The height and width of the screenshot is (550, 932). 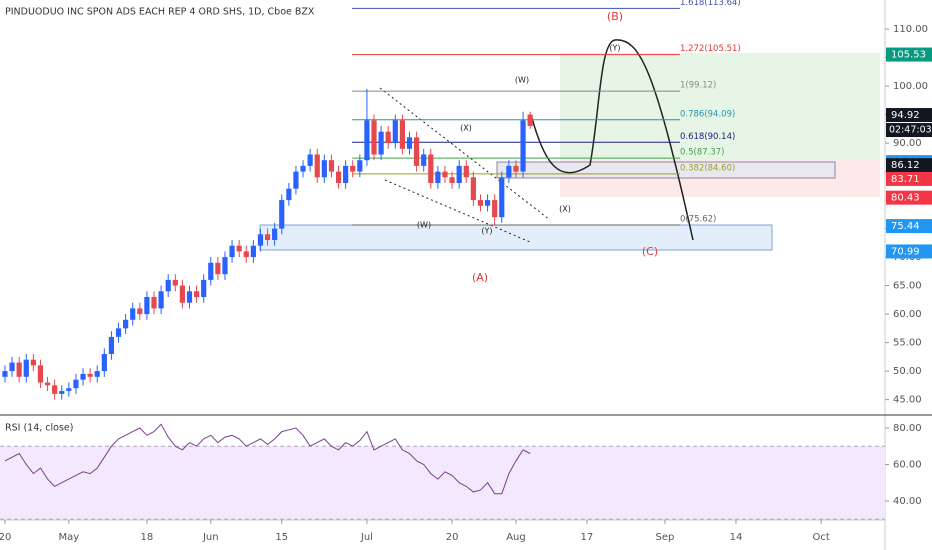 I want to click on fib-label: 0.618(90.14), so click(x=707, y=137).